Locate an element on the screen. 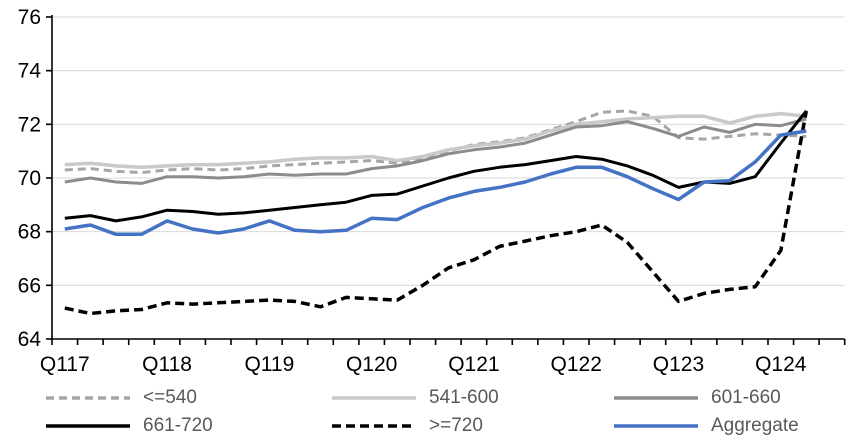  y-tick-label: 74 is located at coordinates (30, 71).